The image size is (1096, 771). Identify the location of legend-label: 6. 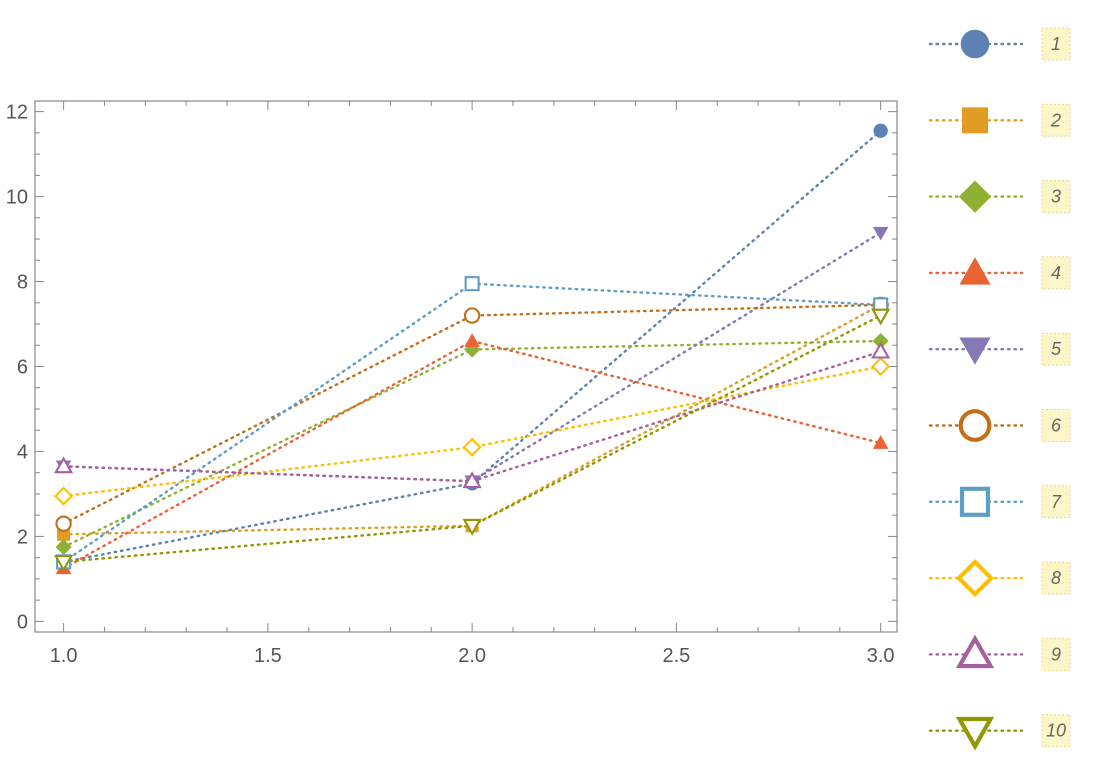
(1056, 426).